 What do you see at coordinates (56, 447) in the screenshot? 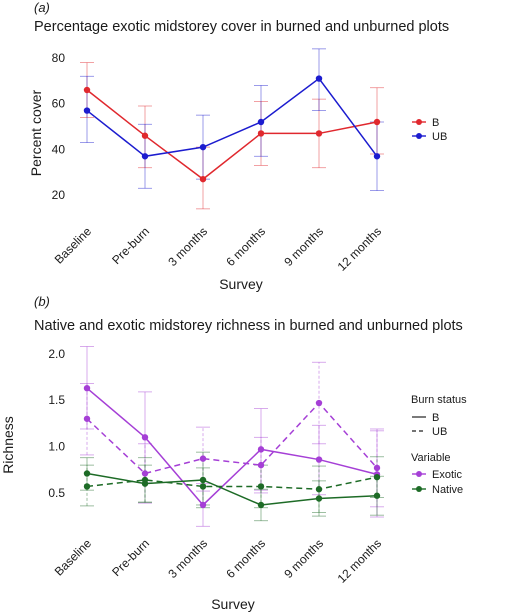
I see `y-tick-label: 1.0` at bounding box center [56, 447].